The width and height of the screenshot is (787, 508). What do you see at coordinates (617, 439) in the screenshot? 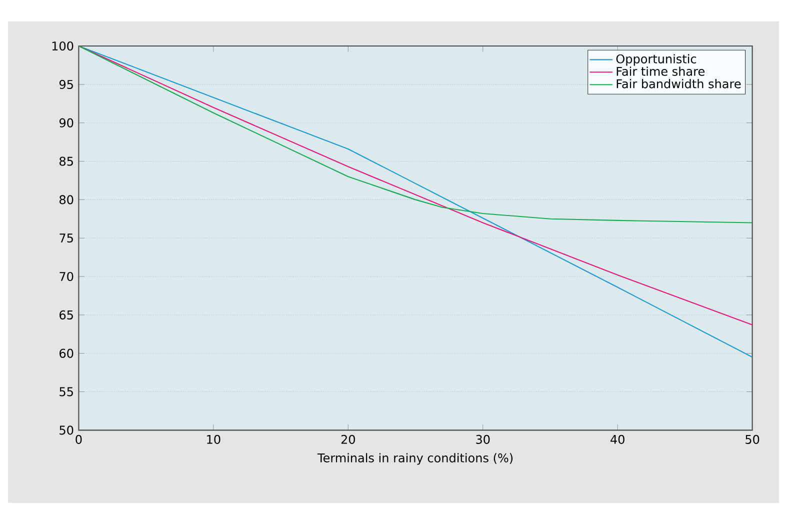
I see `x-tick-label: 40` at bounding box center [617, 439].